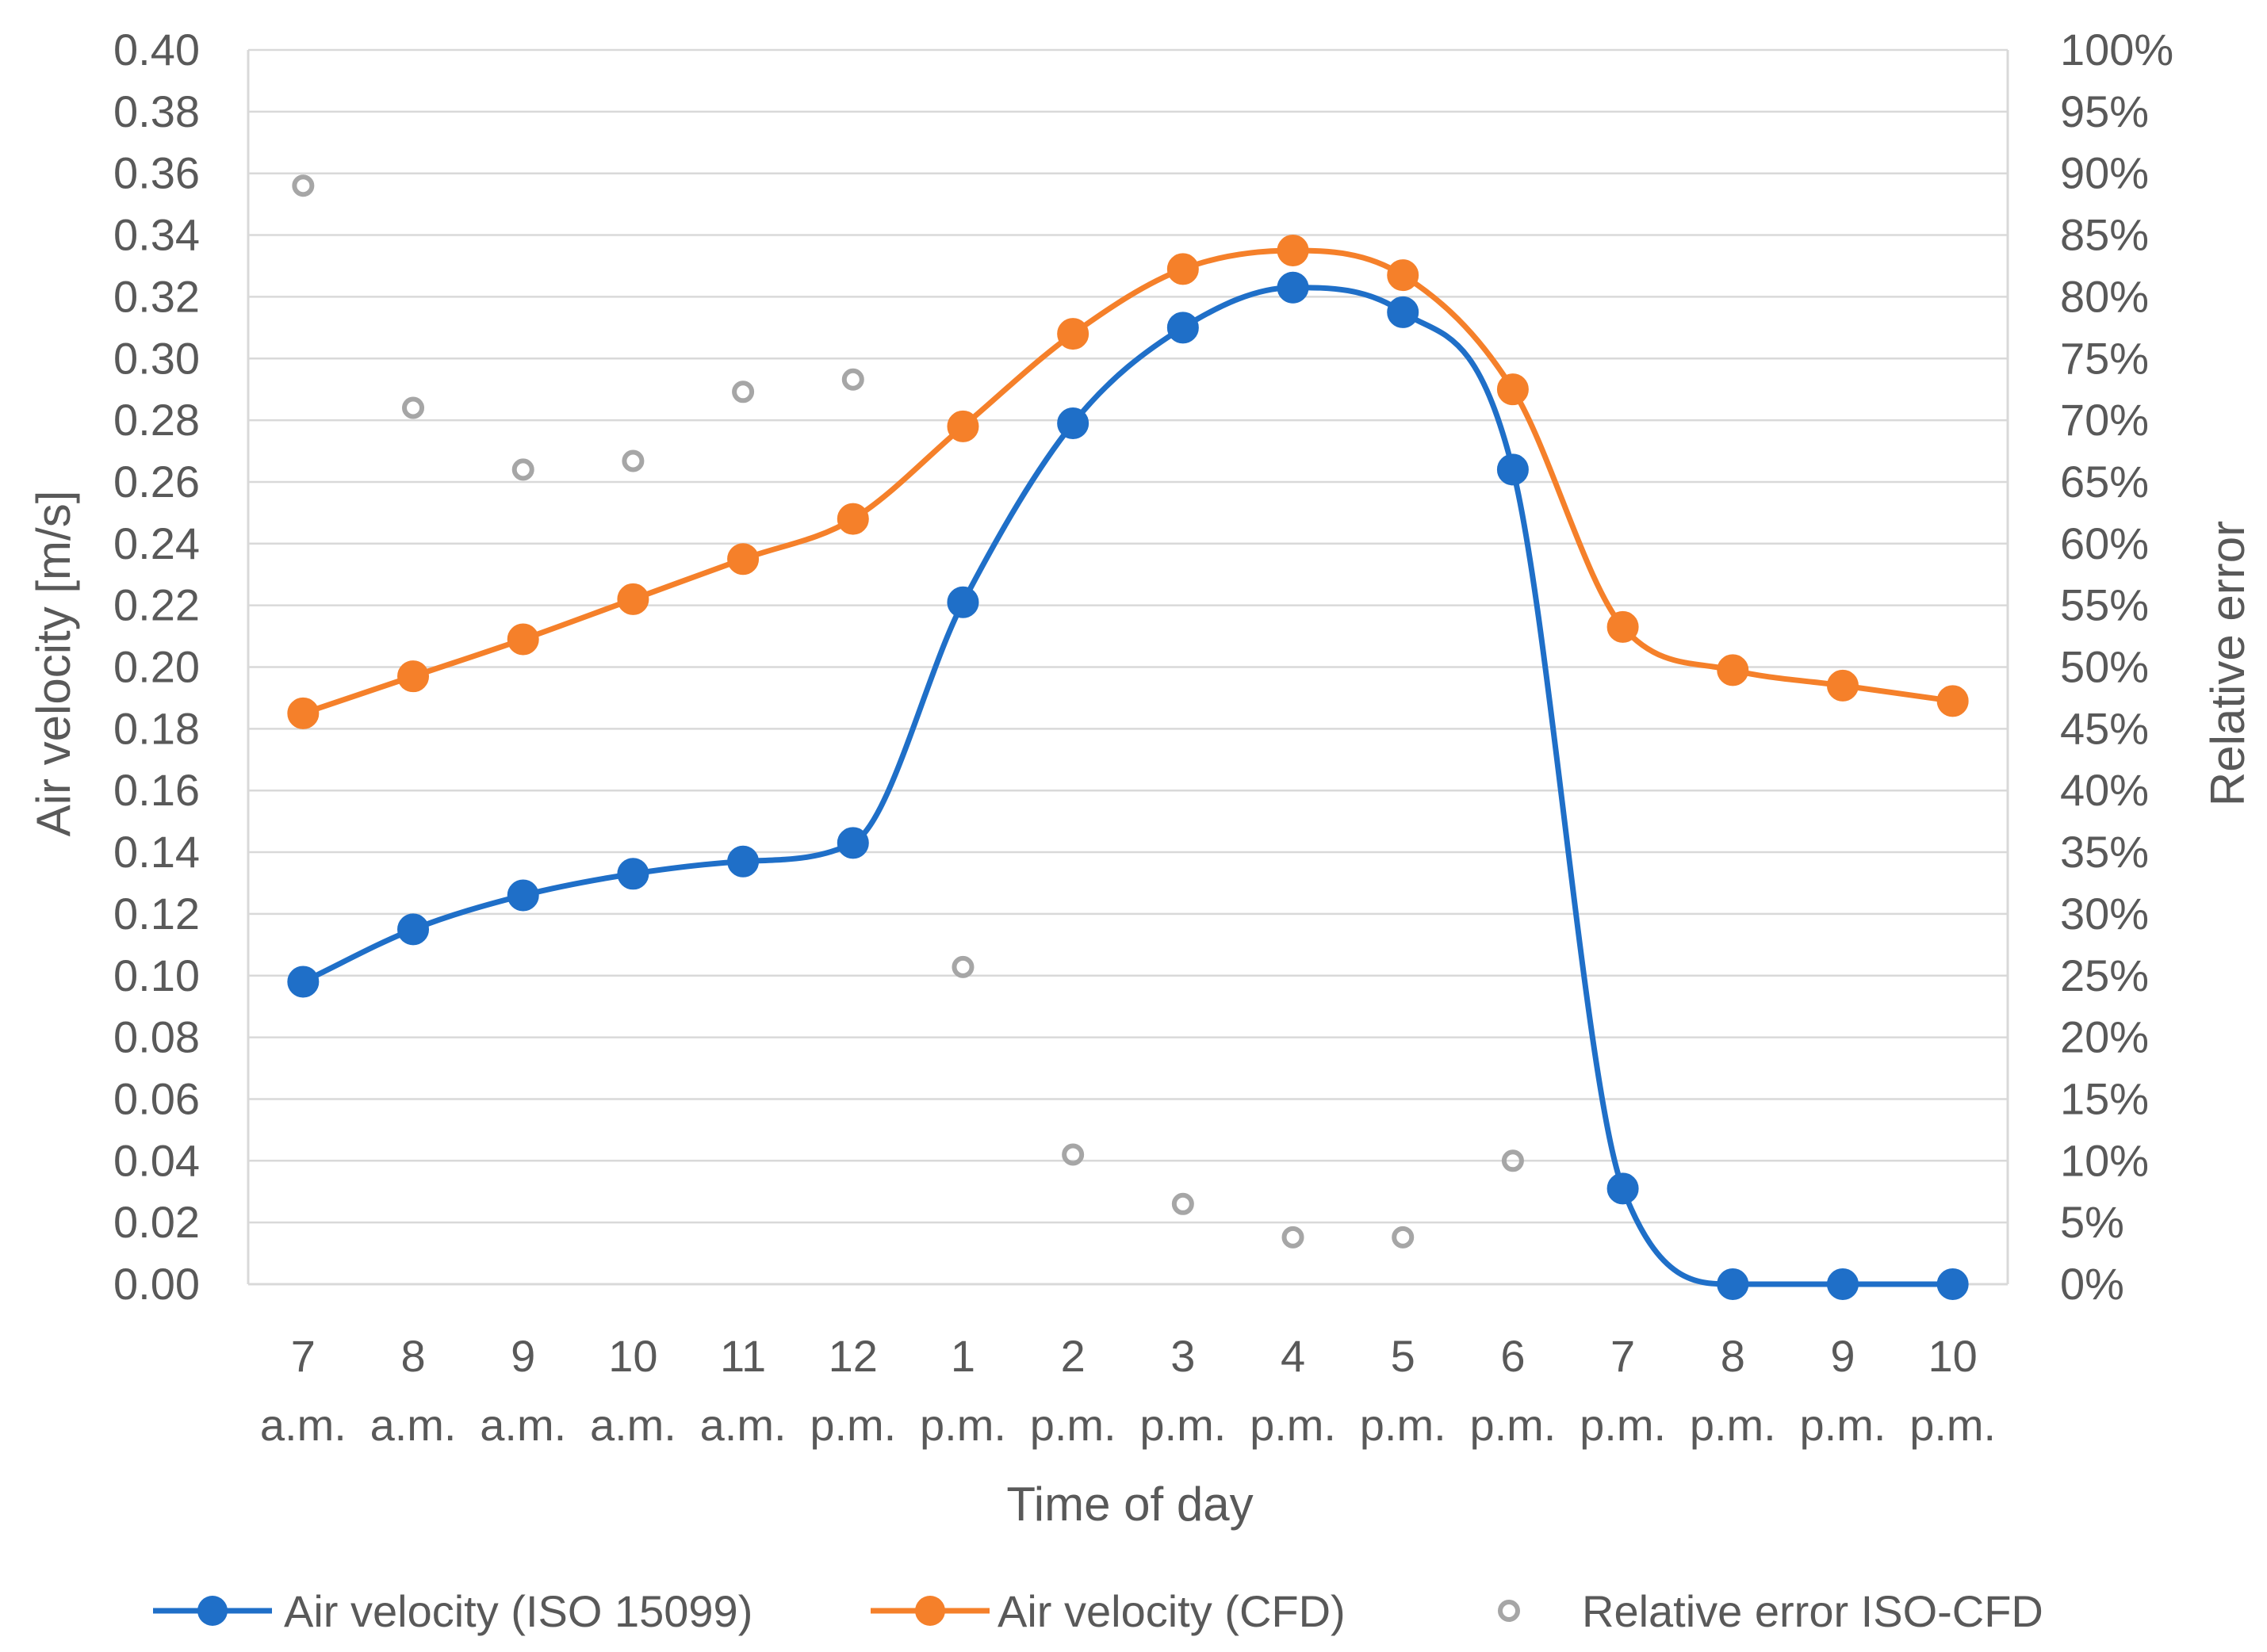  I want to click on x-tick-hour: 12, so click(853, 1356).